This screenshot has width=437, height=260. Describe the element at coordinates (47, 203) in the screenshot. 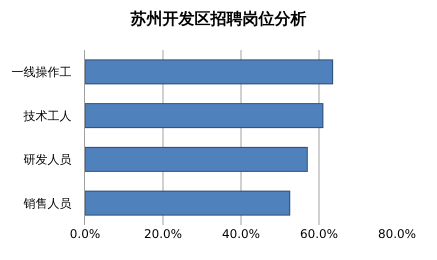

I see `y-tick-label: 销售人员` at that location.